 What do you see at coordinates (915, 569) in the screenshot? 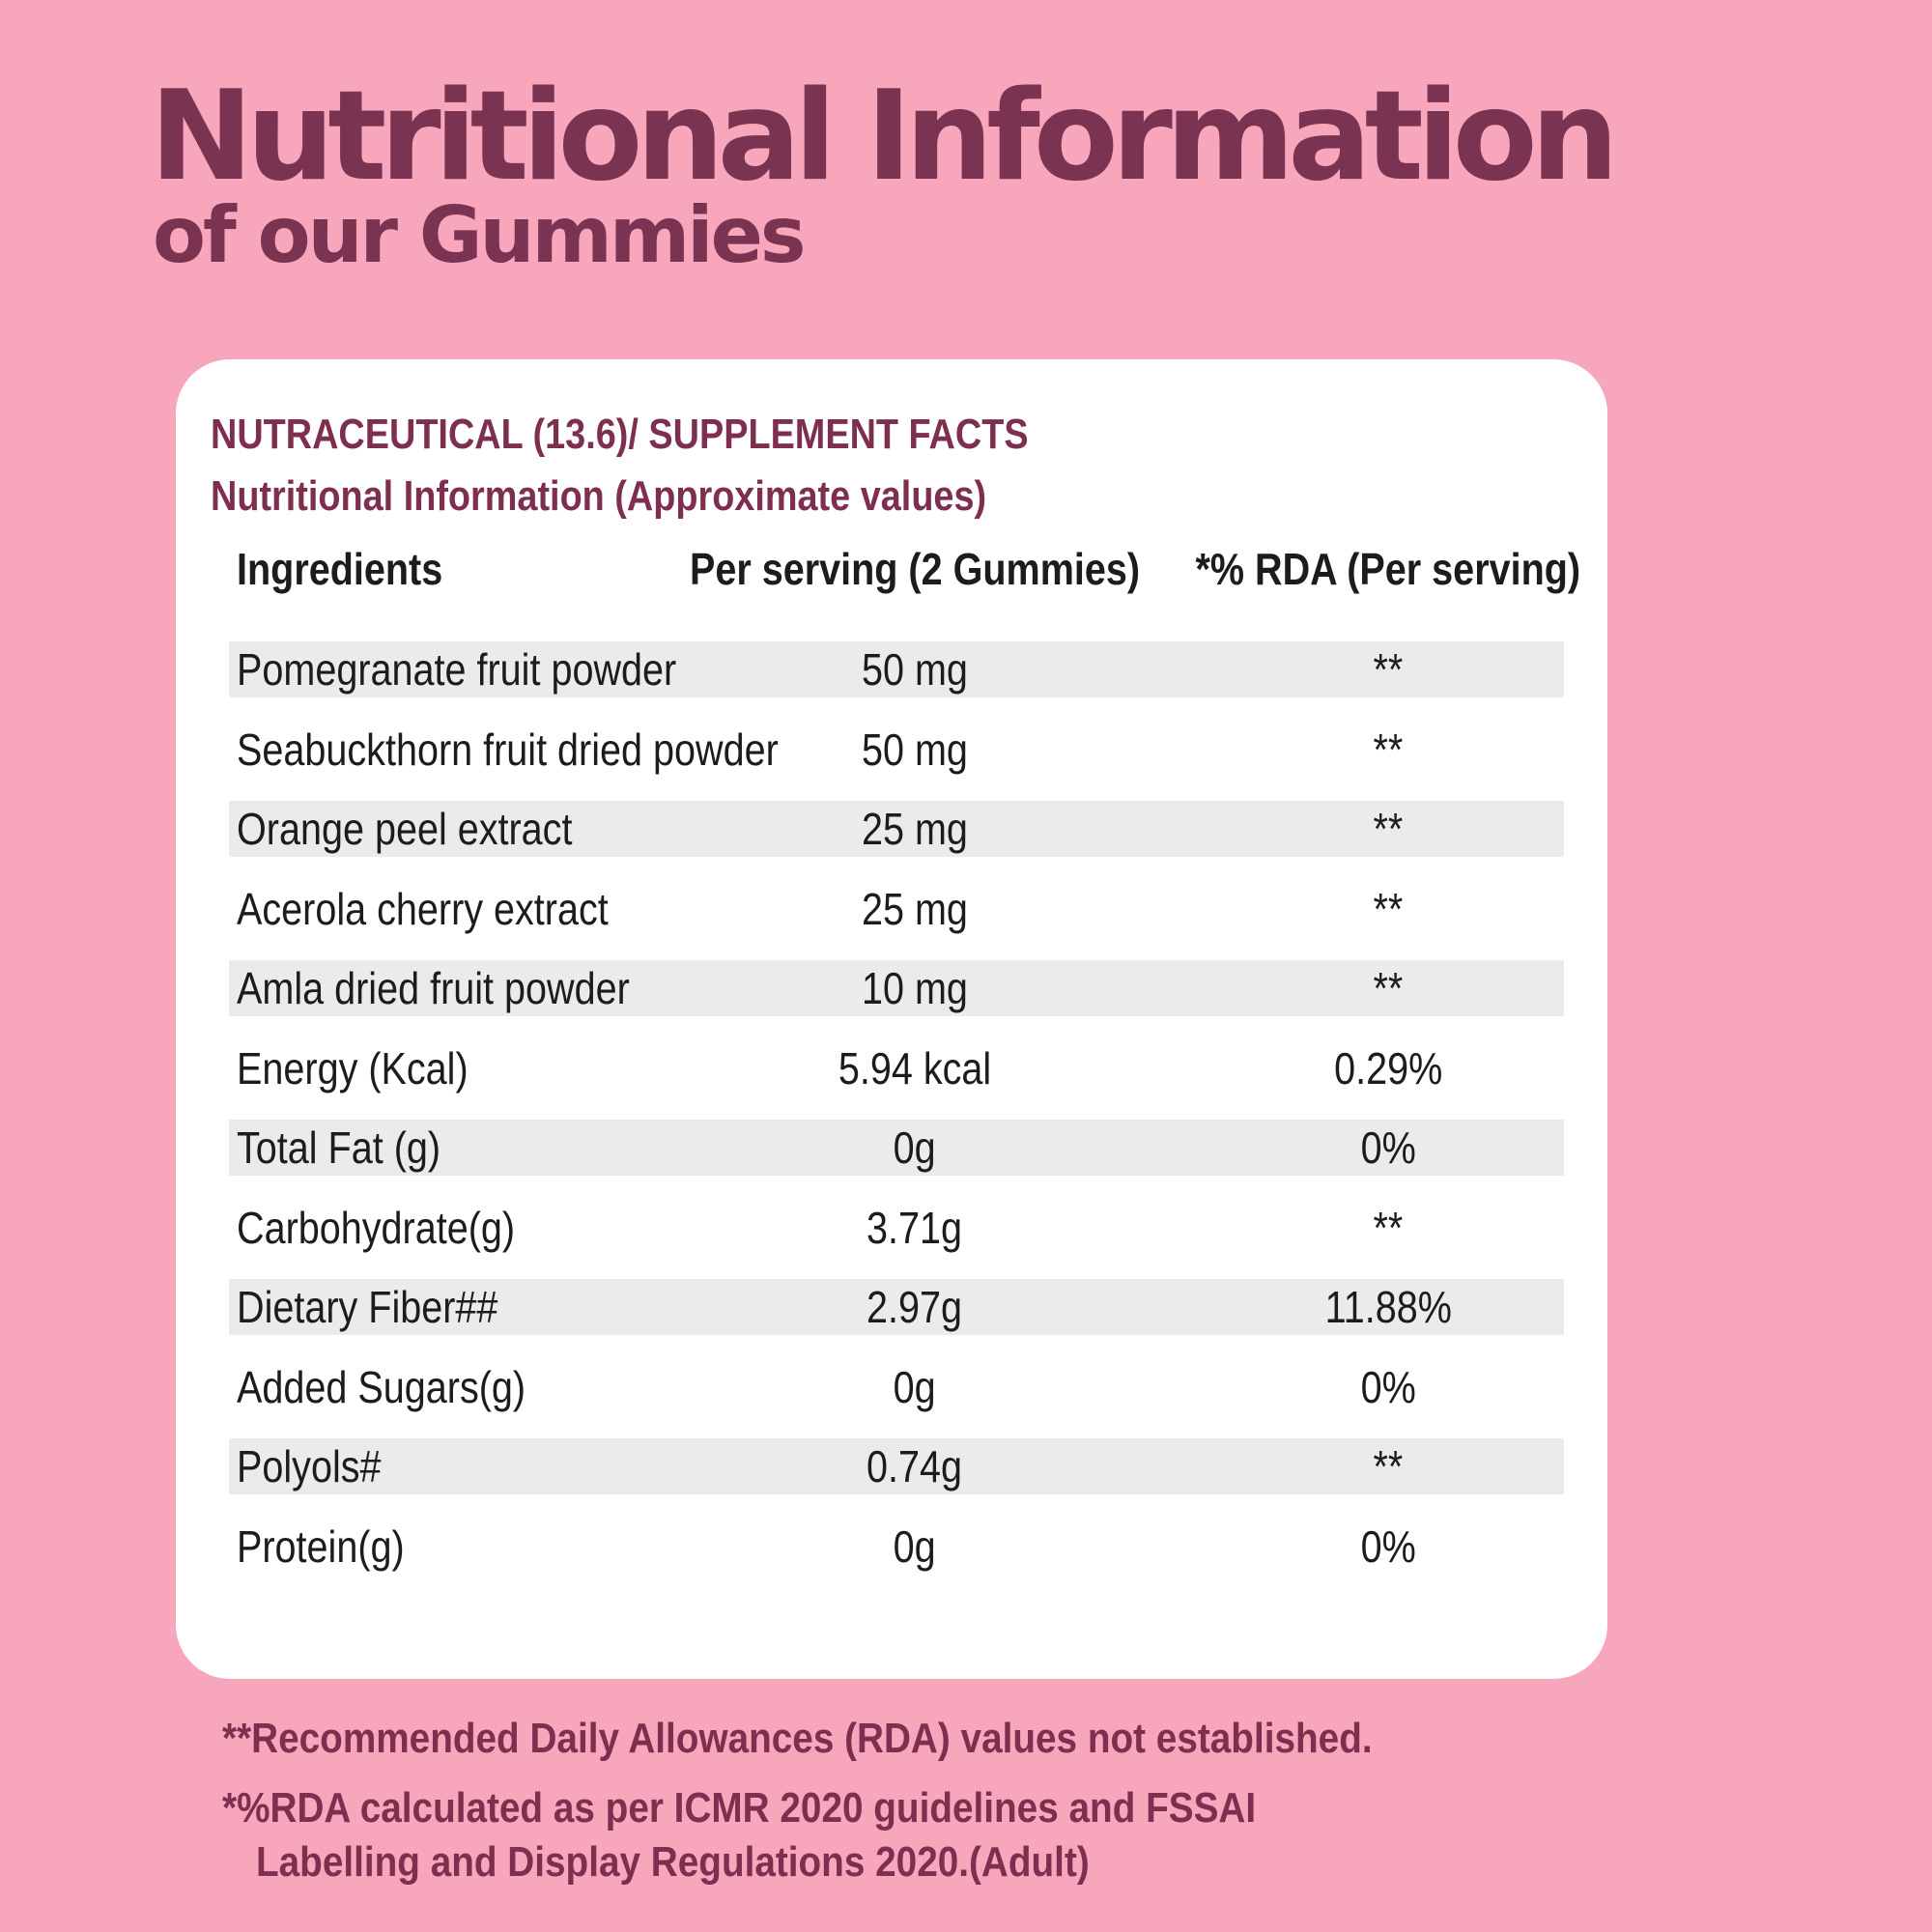
I see `column-header-per-serving: Per serving (2 Gummies)` at bounding box center [915, 569].